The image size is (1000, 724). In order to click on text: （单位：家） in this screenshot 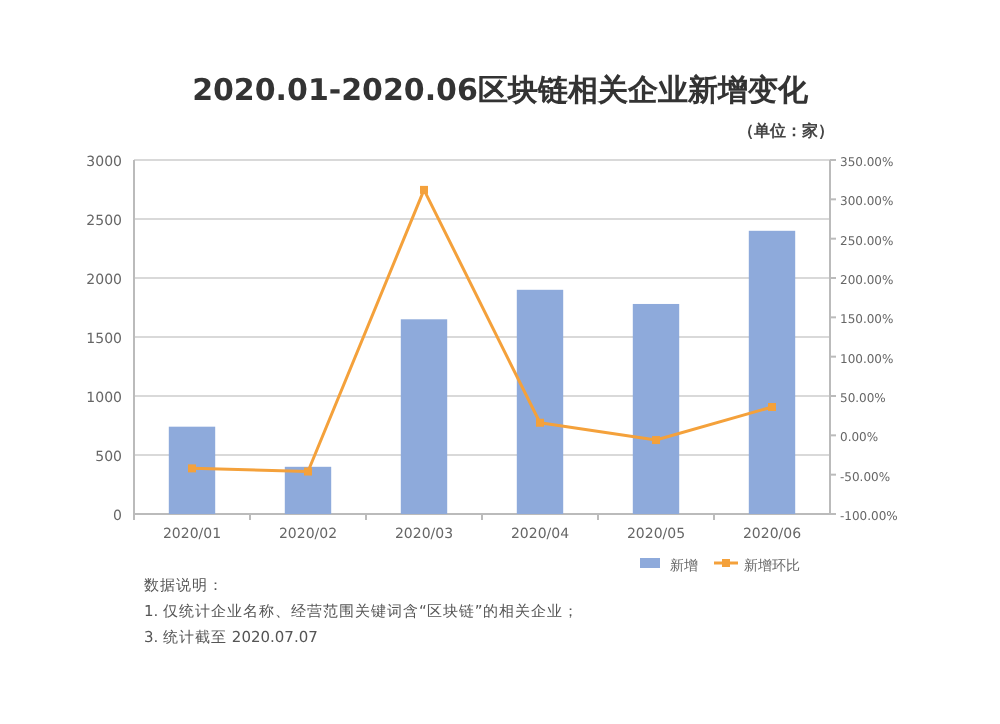, I will do `click(786, 130)`.